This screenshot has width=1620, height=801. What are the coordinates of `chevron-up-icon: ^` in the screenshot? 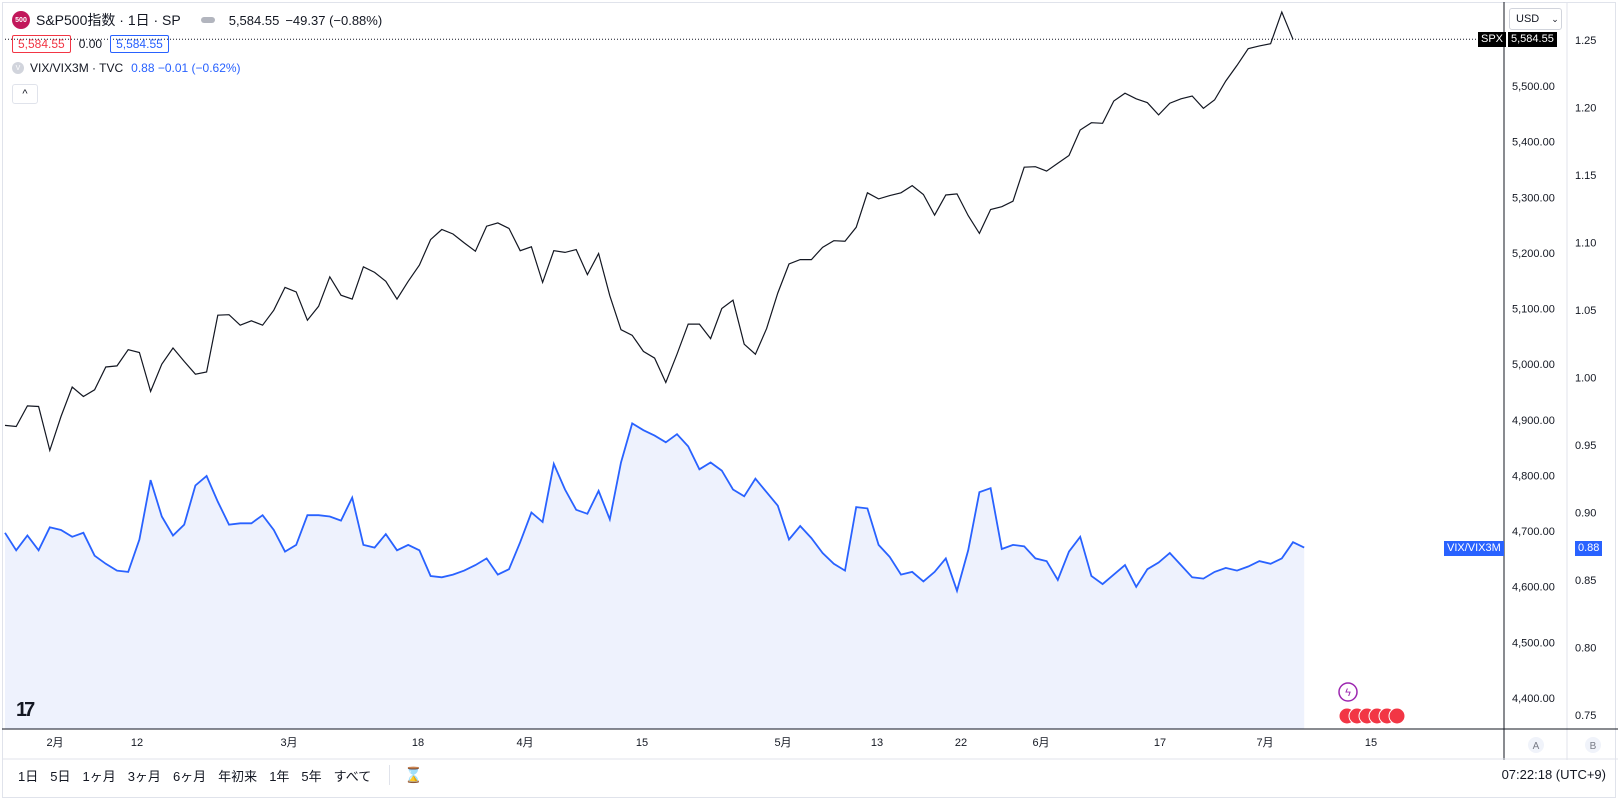 It's located at (25, 94).